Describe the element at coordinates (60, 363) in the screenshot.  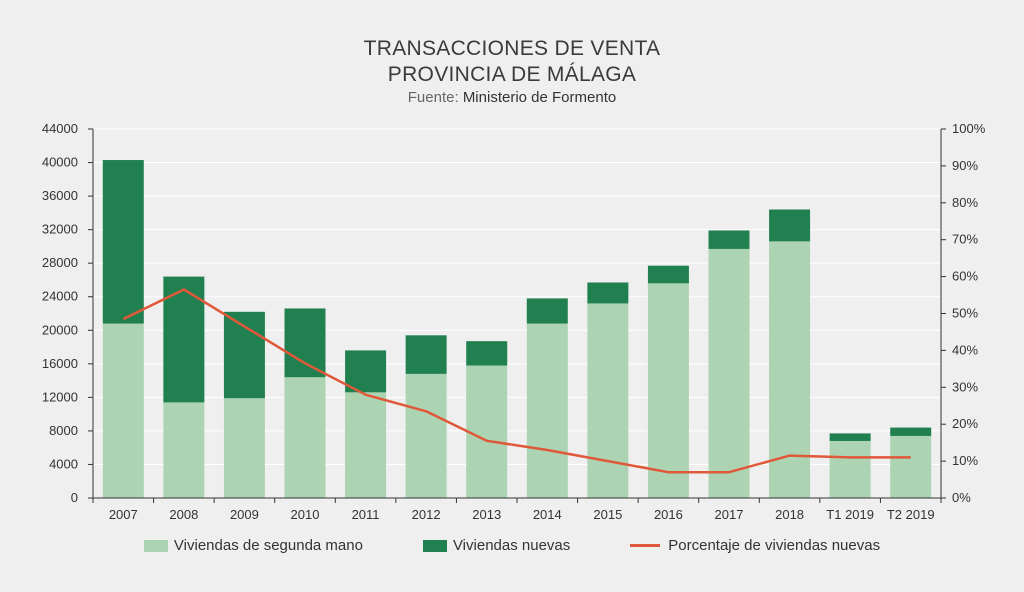
I see `y-left-tick-label: 16000` at that location.